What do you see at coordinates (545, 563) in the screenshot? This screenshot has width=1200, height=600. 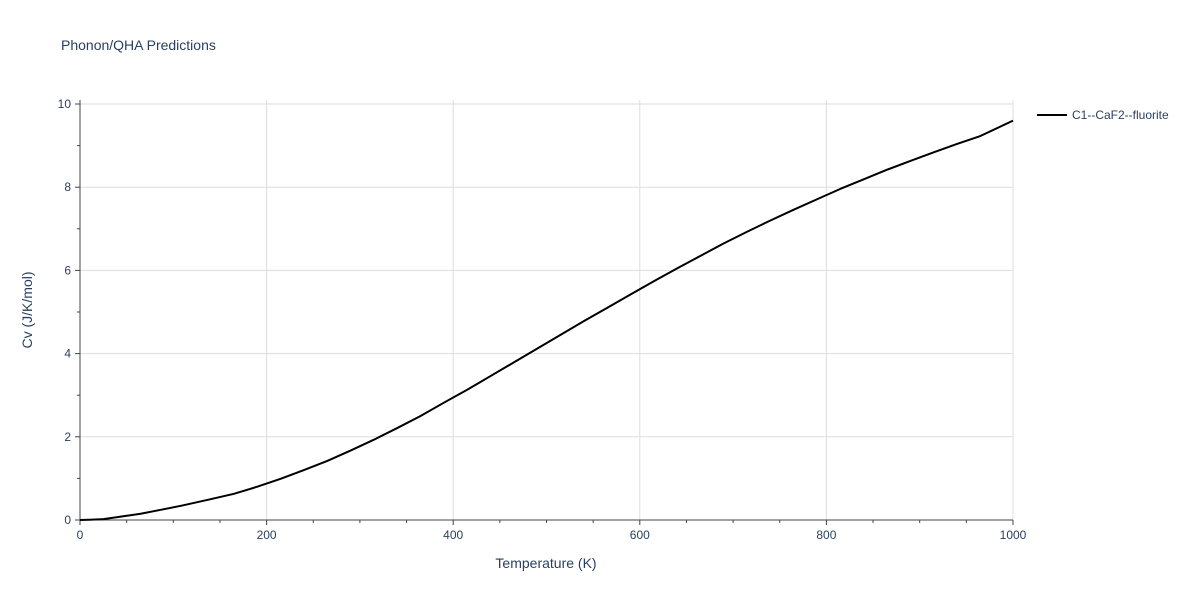 I see `x-axis-title: Temperature (K)` at bounding box center [545, 563].